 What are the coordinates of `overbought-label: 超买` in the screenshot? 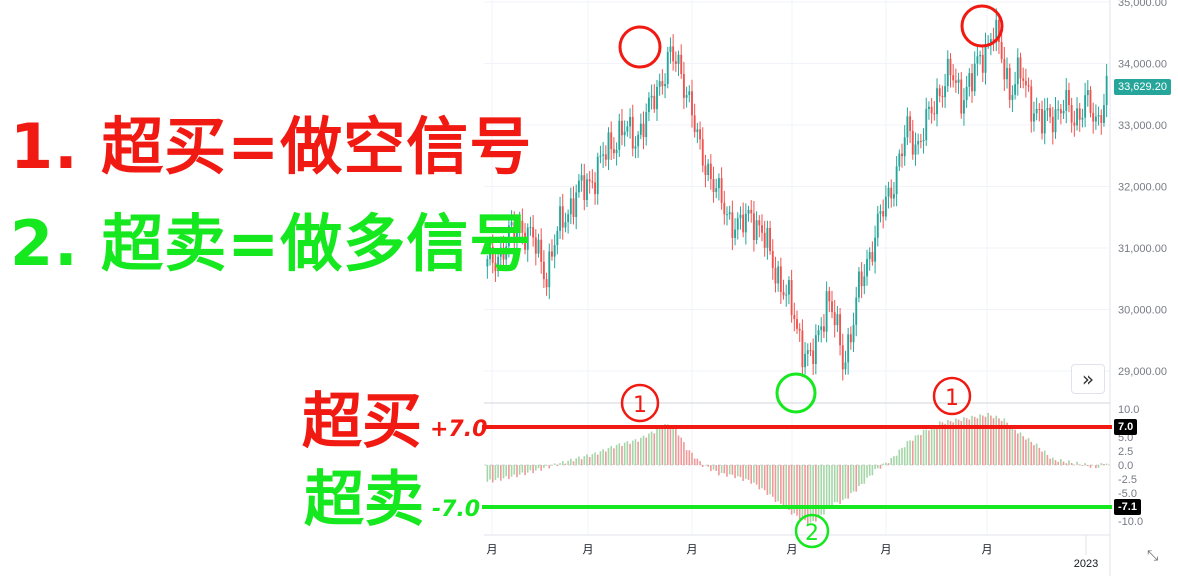 It's located at (362, 422).